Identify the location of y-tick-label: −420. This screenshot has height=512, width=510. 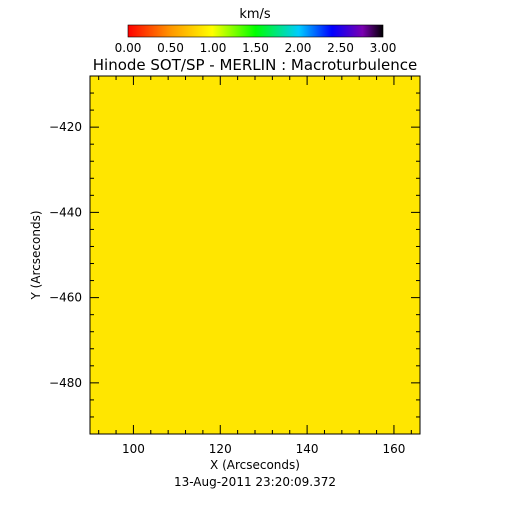
(65, 127).